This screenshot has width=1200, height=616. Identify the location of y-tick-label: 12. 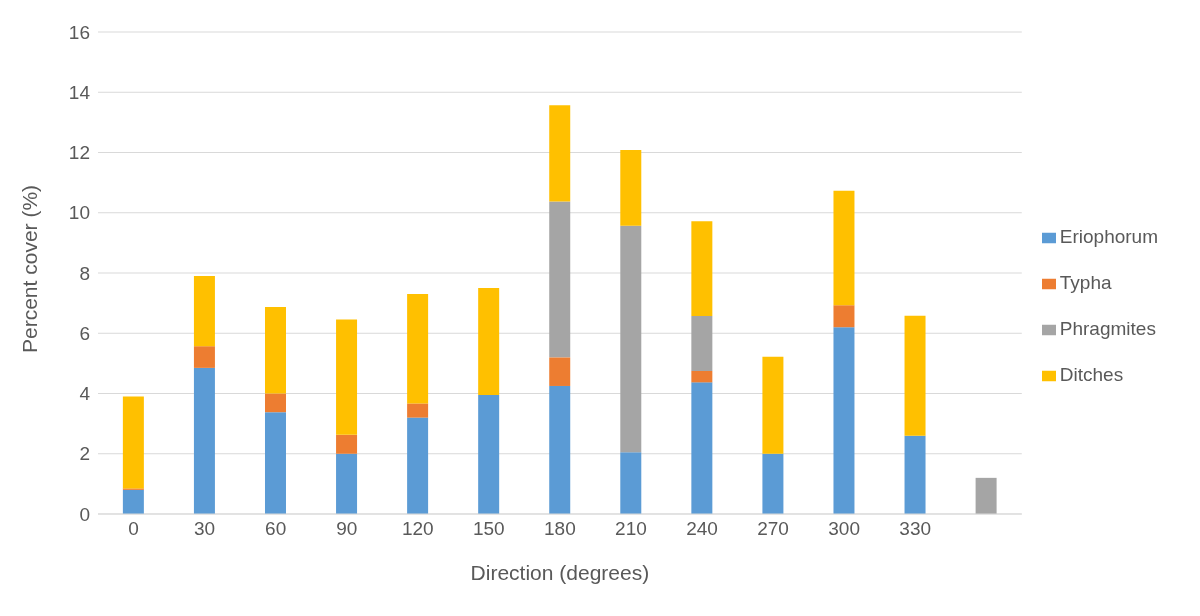
(79, 153).